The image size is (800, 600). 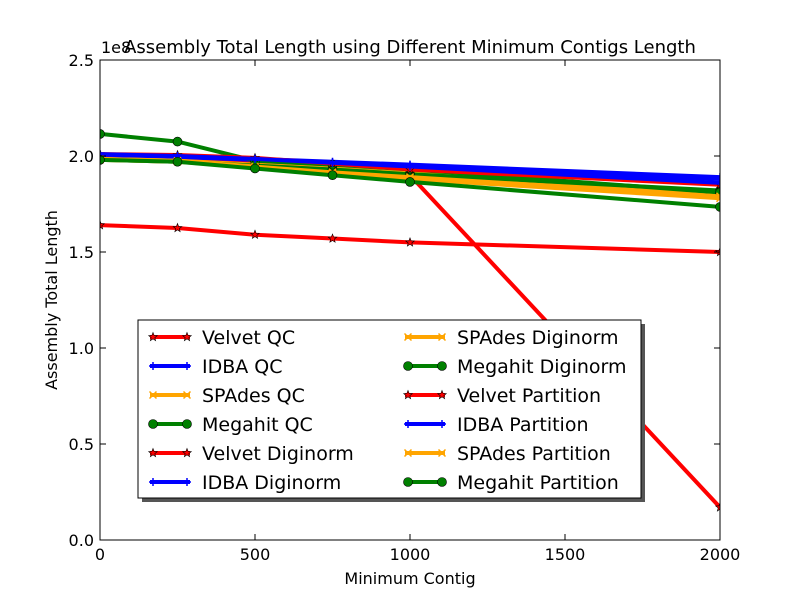 I want to click on legend-item-spades-partition: SPAdes Partition, so click(x=507, y=454).